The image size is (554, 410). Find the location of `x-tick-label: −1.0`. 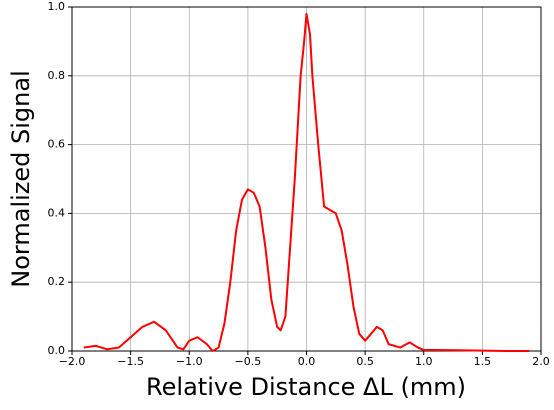

x-tick-label: −1.0 is located at coordinates (189, 361).